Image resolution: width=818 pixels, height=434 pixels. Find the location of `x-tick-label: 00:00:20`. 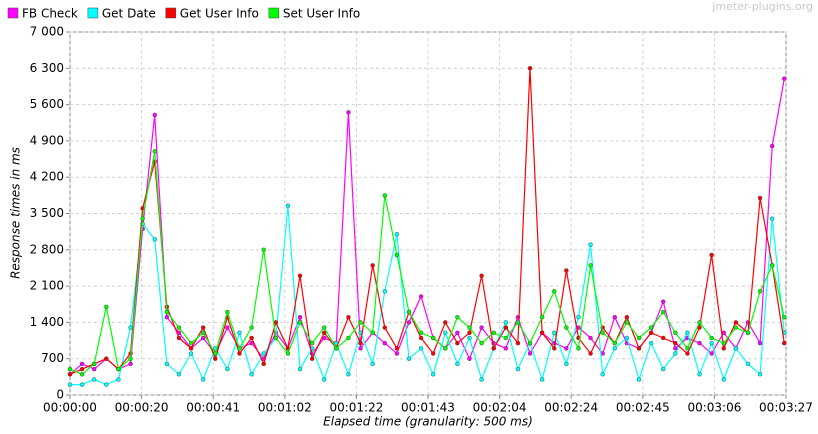

x-tick-label: 00:00:20 is located at coordinates (142, 408).